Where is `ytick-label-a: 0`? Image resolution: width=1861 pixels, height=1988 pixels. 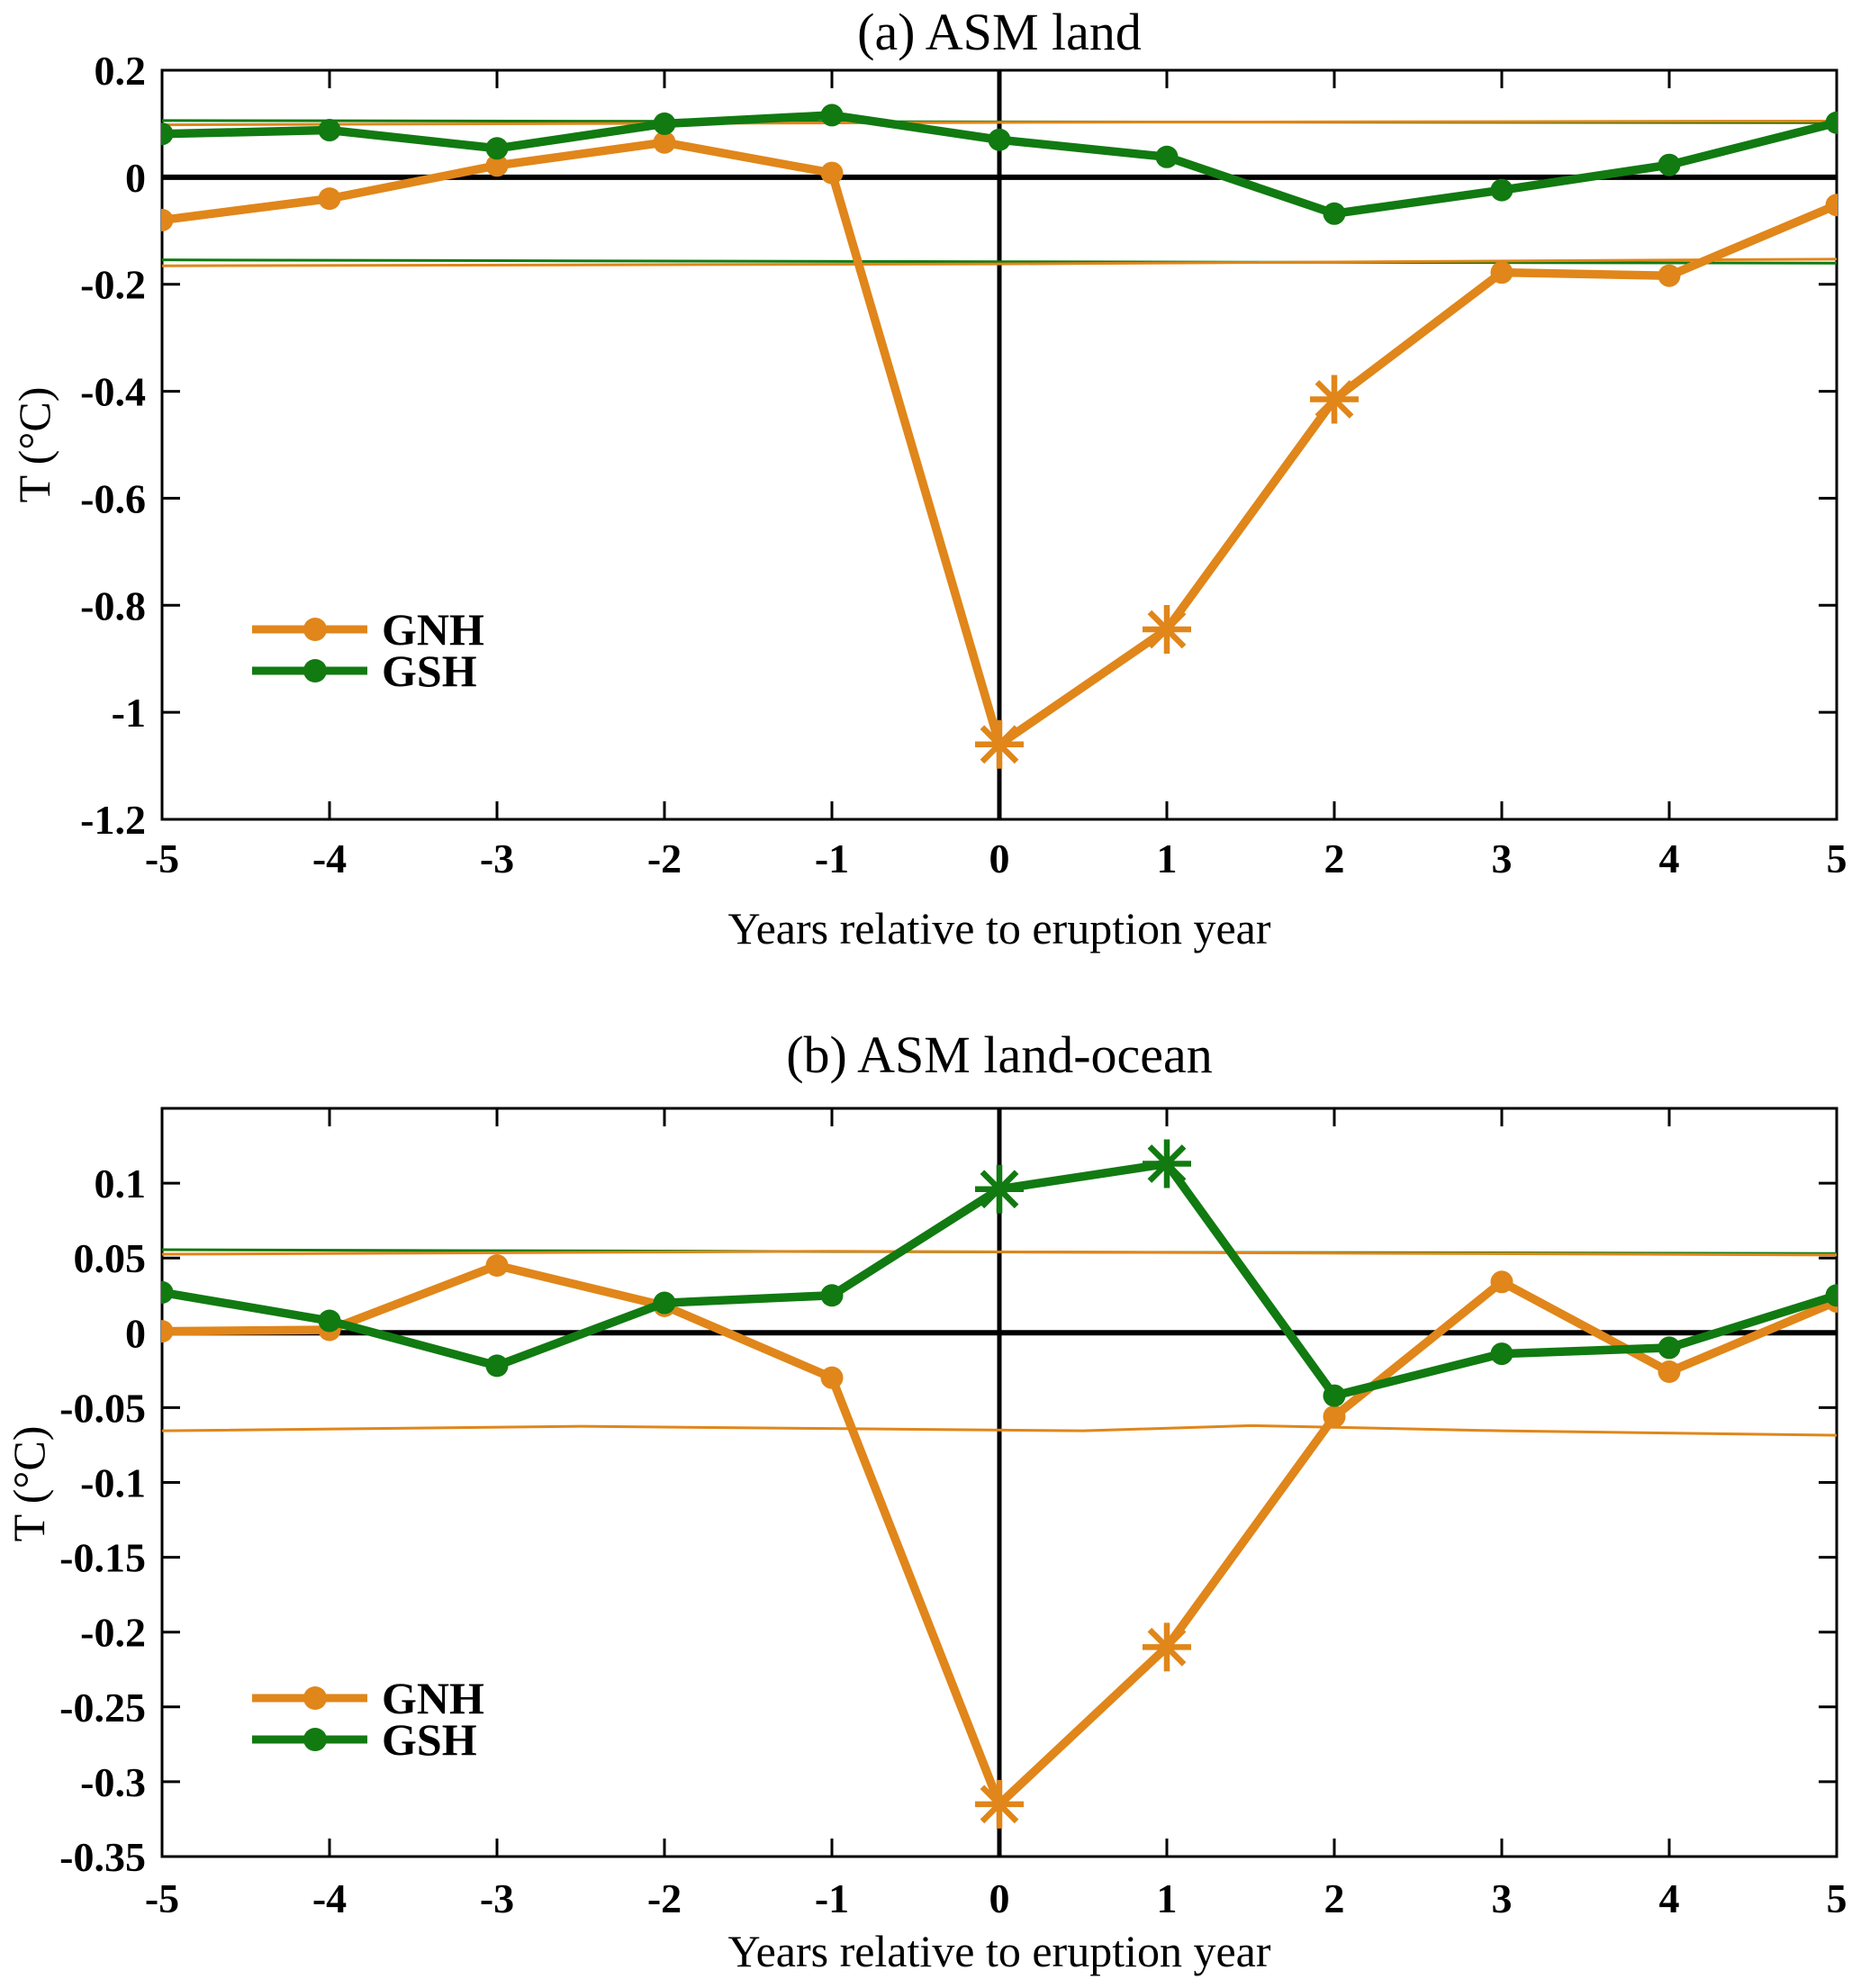 ytick-label-a: 0 is located at coordinates (136, 178).